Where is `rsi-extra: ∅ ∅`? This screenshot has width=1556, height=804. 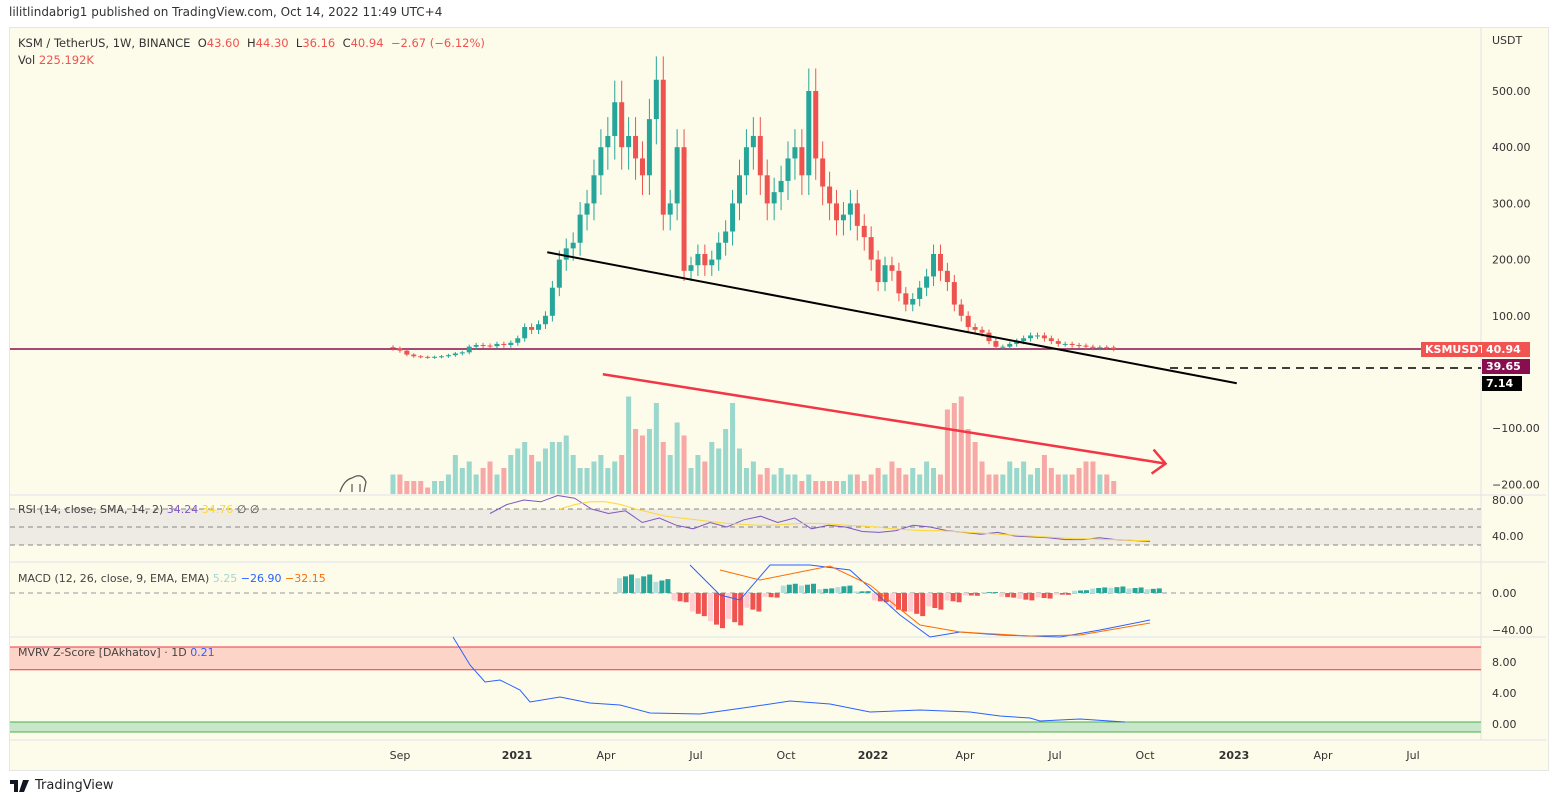
rsi-extra: ∅ ∅ is located at coordinates (248, 509).